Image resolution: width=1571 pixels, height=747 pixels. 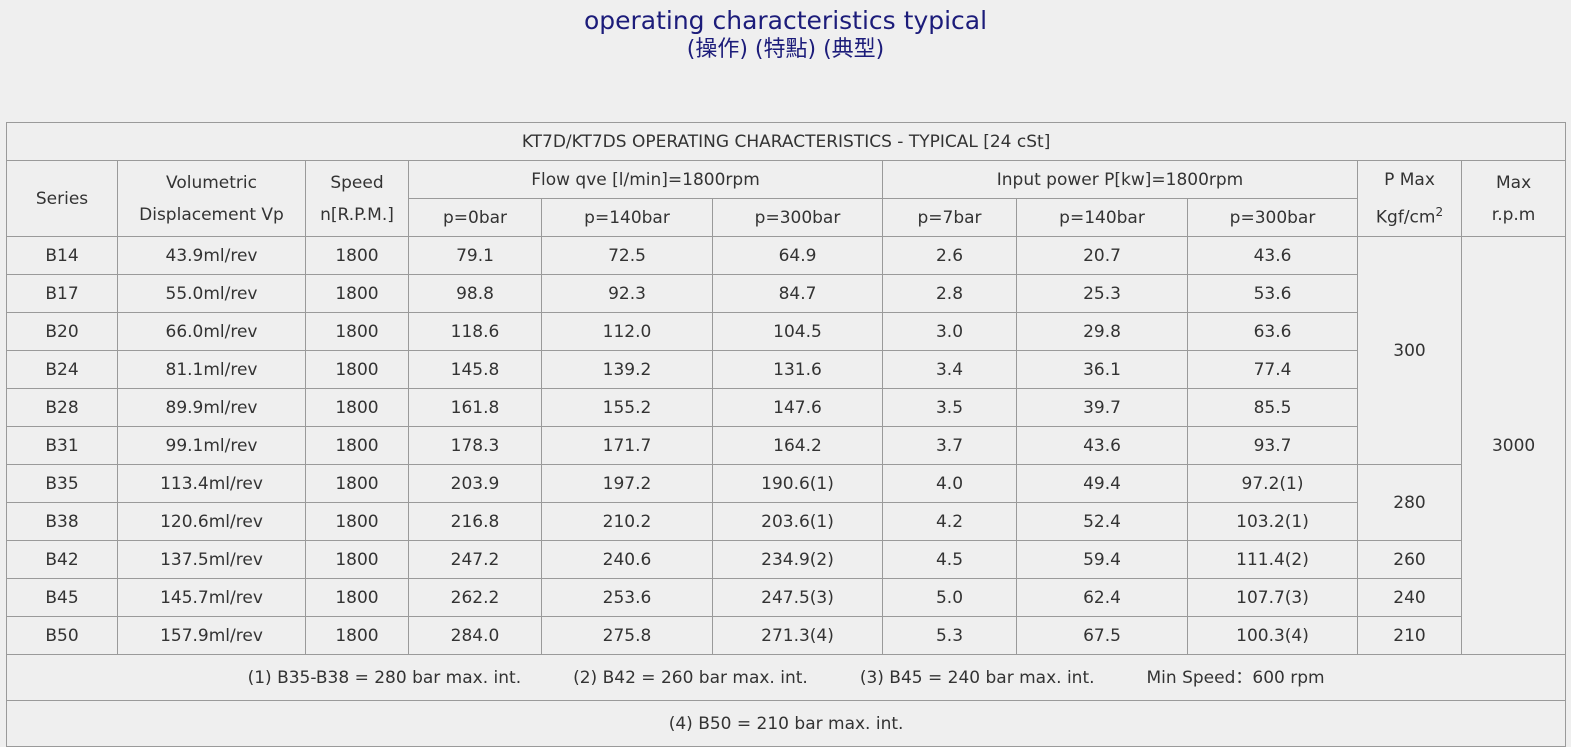 What do you see at coordinates (627, 559) in the screenshot?
I see `cell: 240.6` at bounding box center [627, 559].